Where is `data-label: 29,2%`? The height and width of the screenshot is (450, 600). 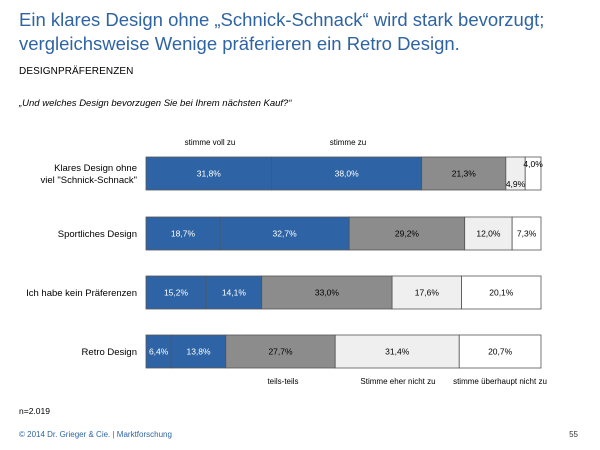 data-label: 29,2% is located at coordinates (407, 234).